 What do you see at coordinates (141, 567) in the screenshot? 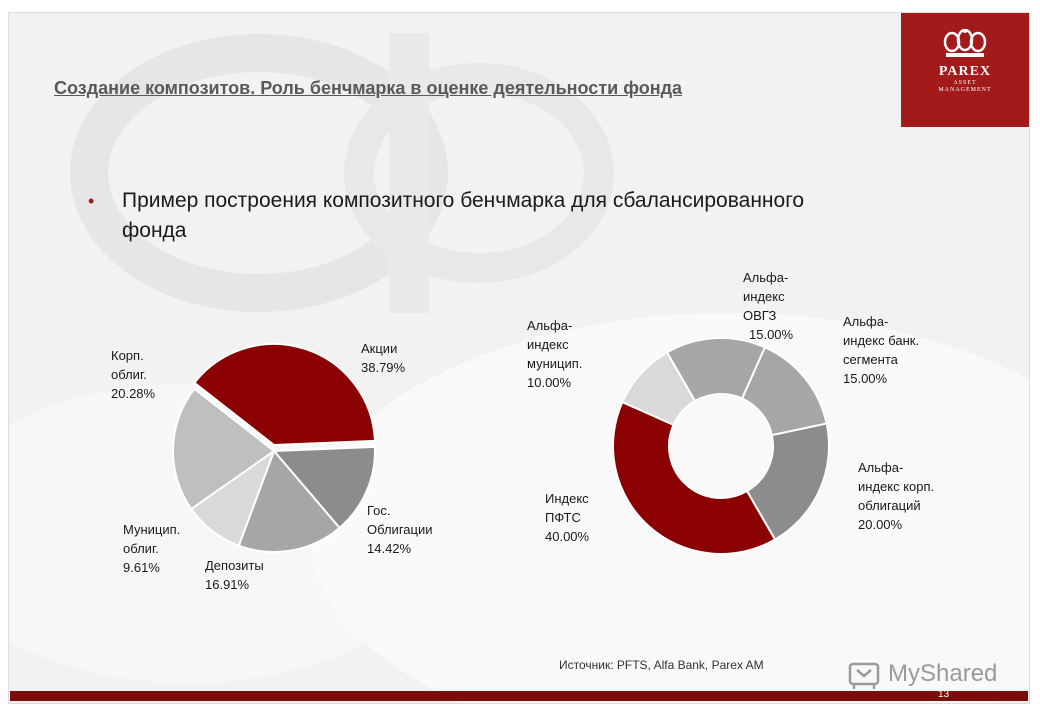
I see `pie1-label-municipal-value: 9.61%` at bounding box center [141, 567].